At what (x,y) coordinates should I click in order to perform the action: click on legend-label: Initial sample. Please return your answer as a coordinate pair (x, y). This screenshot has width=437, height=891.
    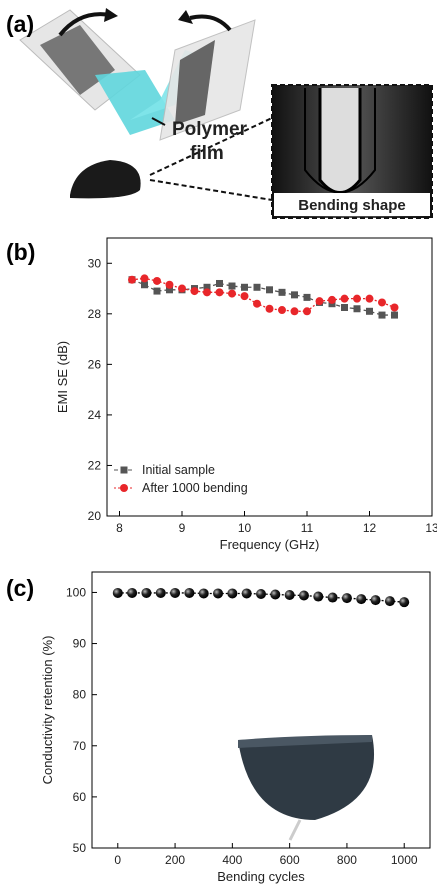
    Looking at the image, I should click on (178, 470).